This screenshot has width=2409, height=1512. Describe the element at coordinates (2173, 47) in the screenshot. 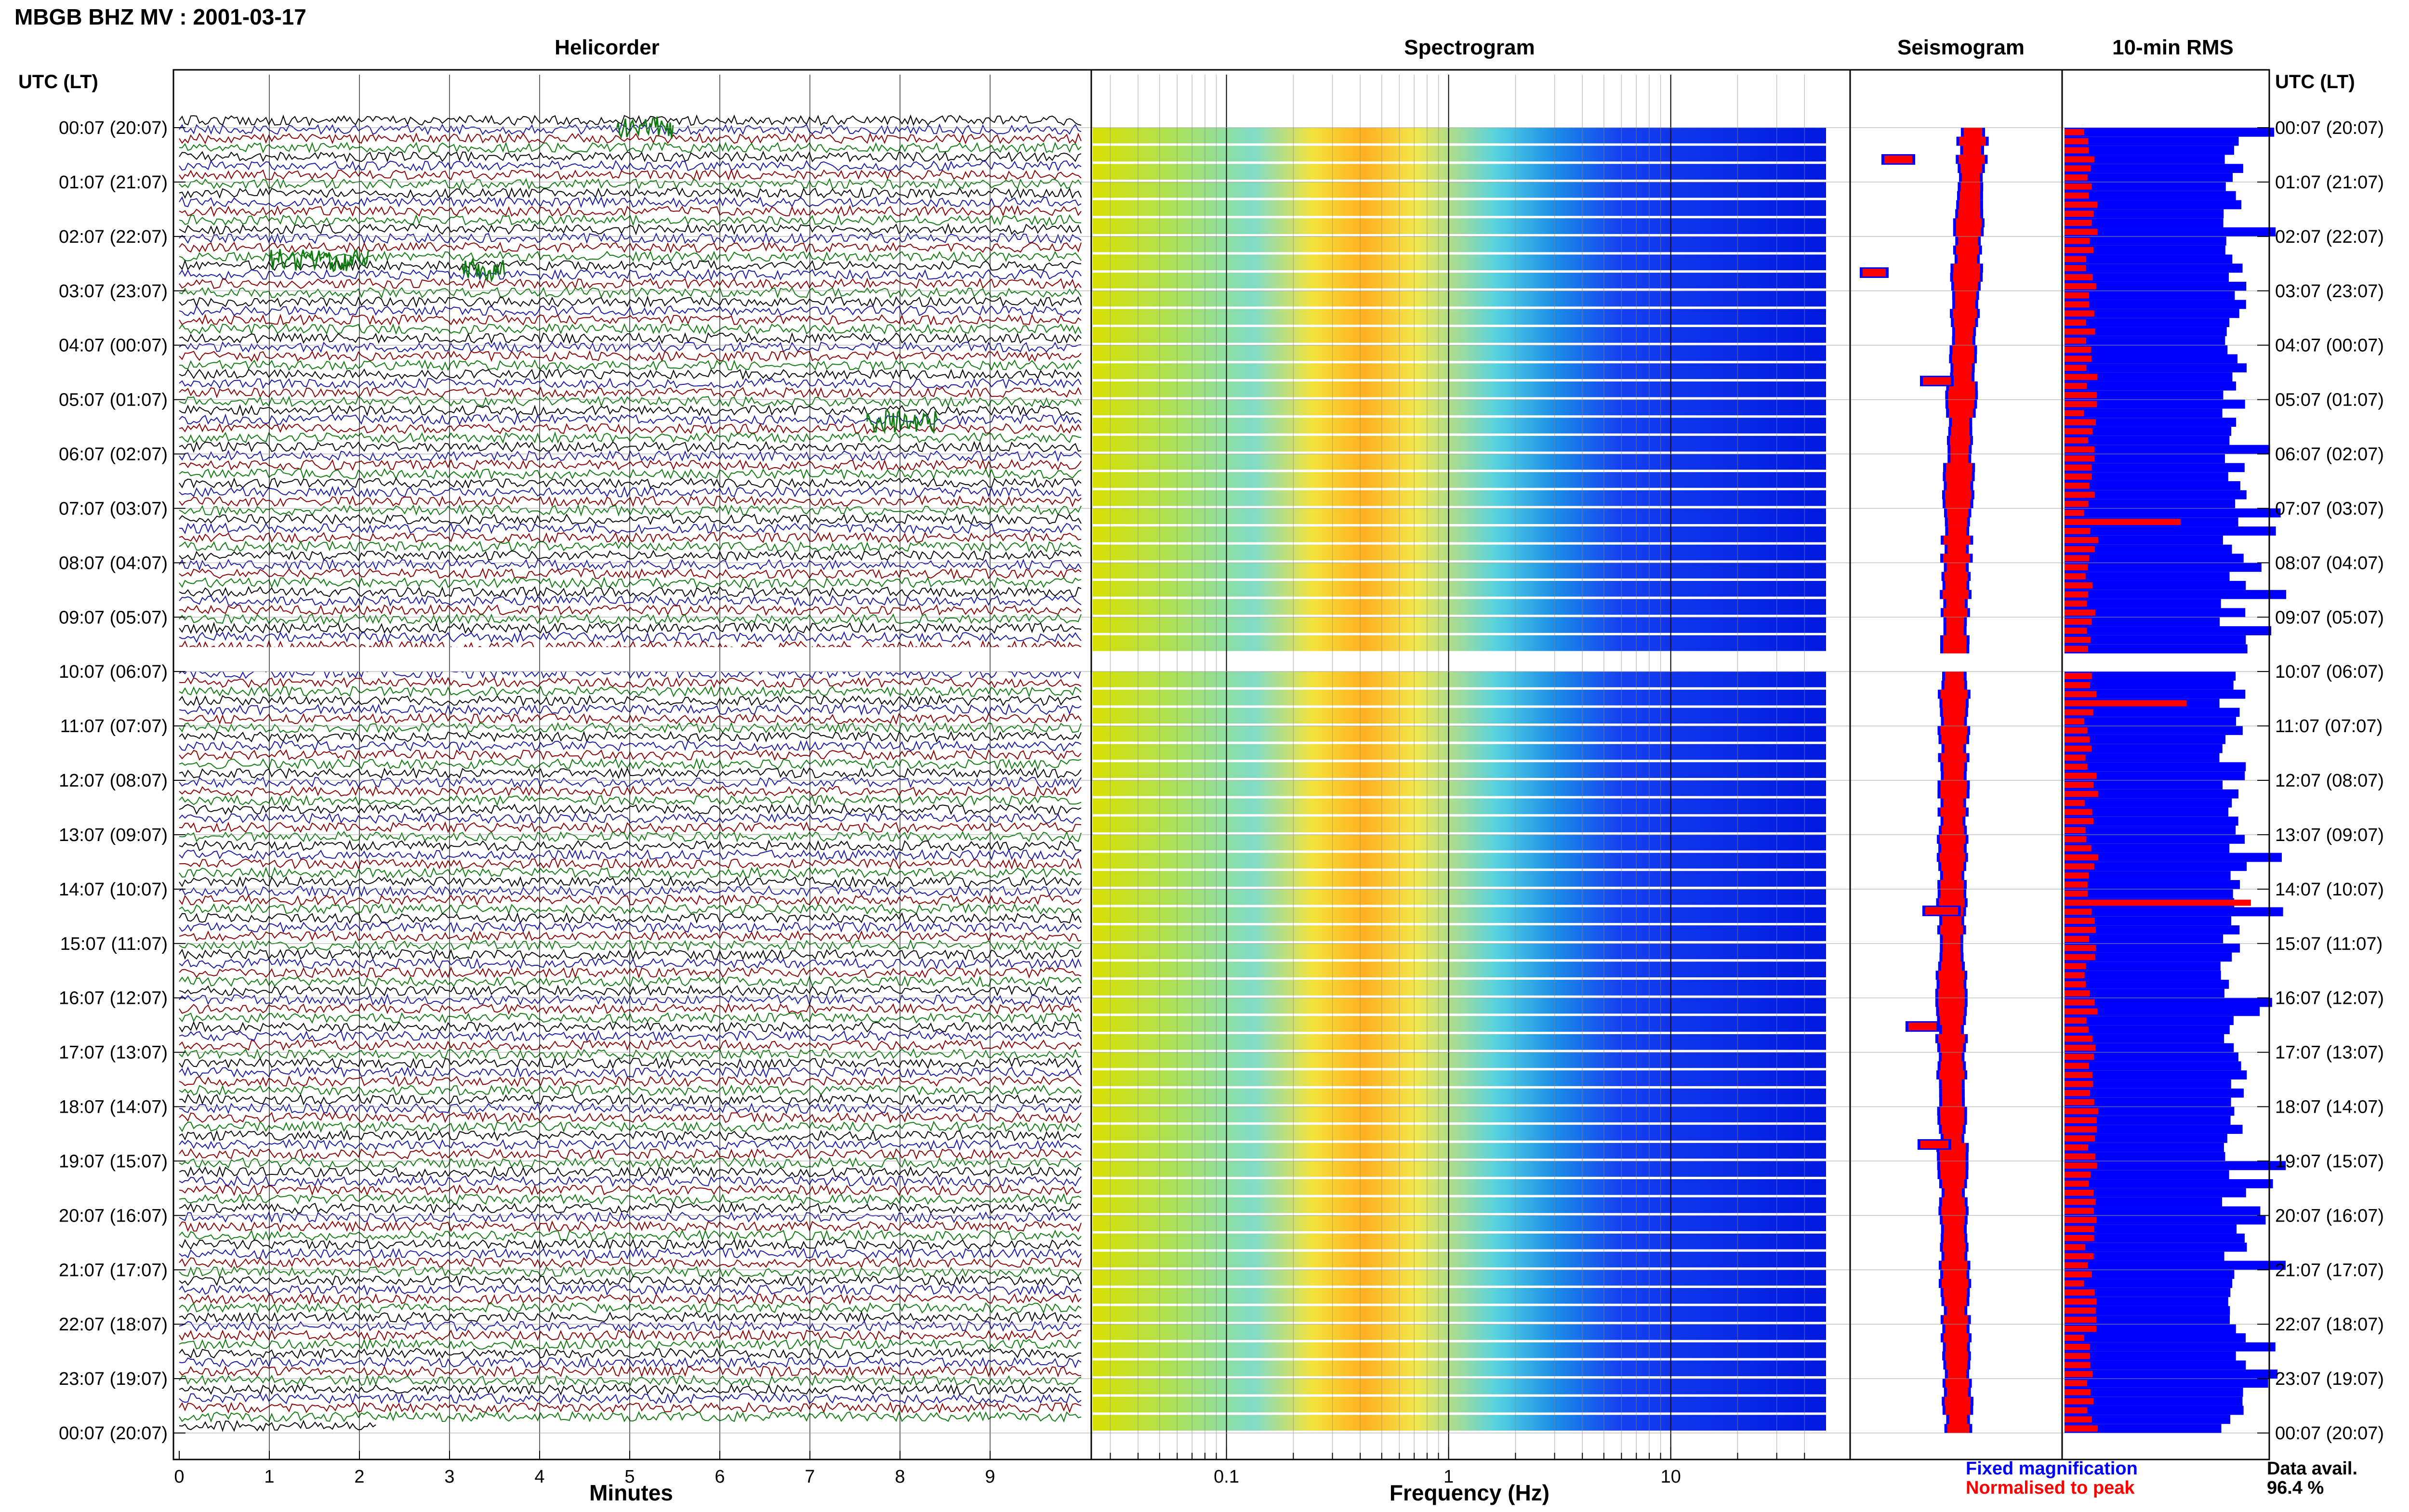

I see `rms-title: 10-min RMS` at that location.